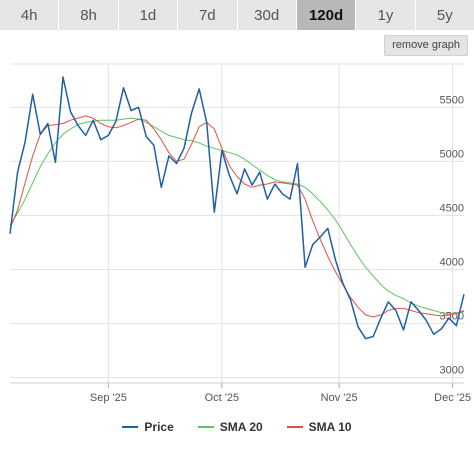  I want to click on x-tick-label: Nov '25, so click(339, 398).